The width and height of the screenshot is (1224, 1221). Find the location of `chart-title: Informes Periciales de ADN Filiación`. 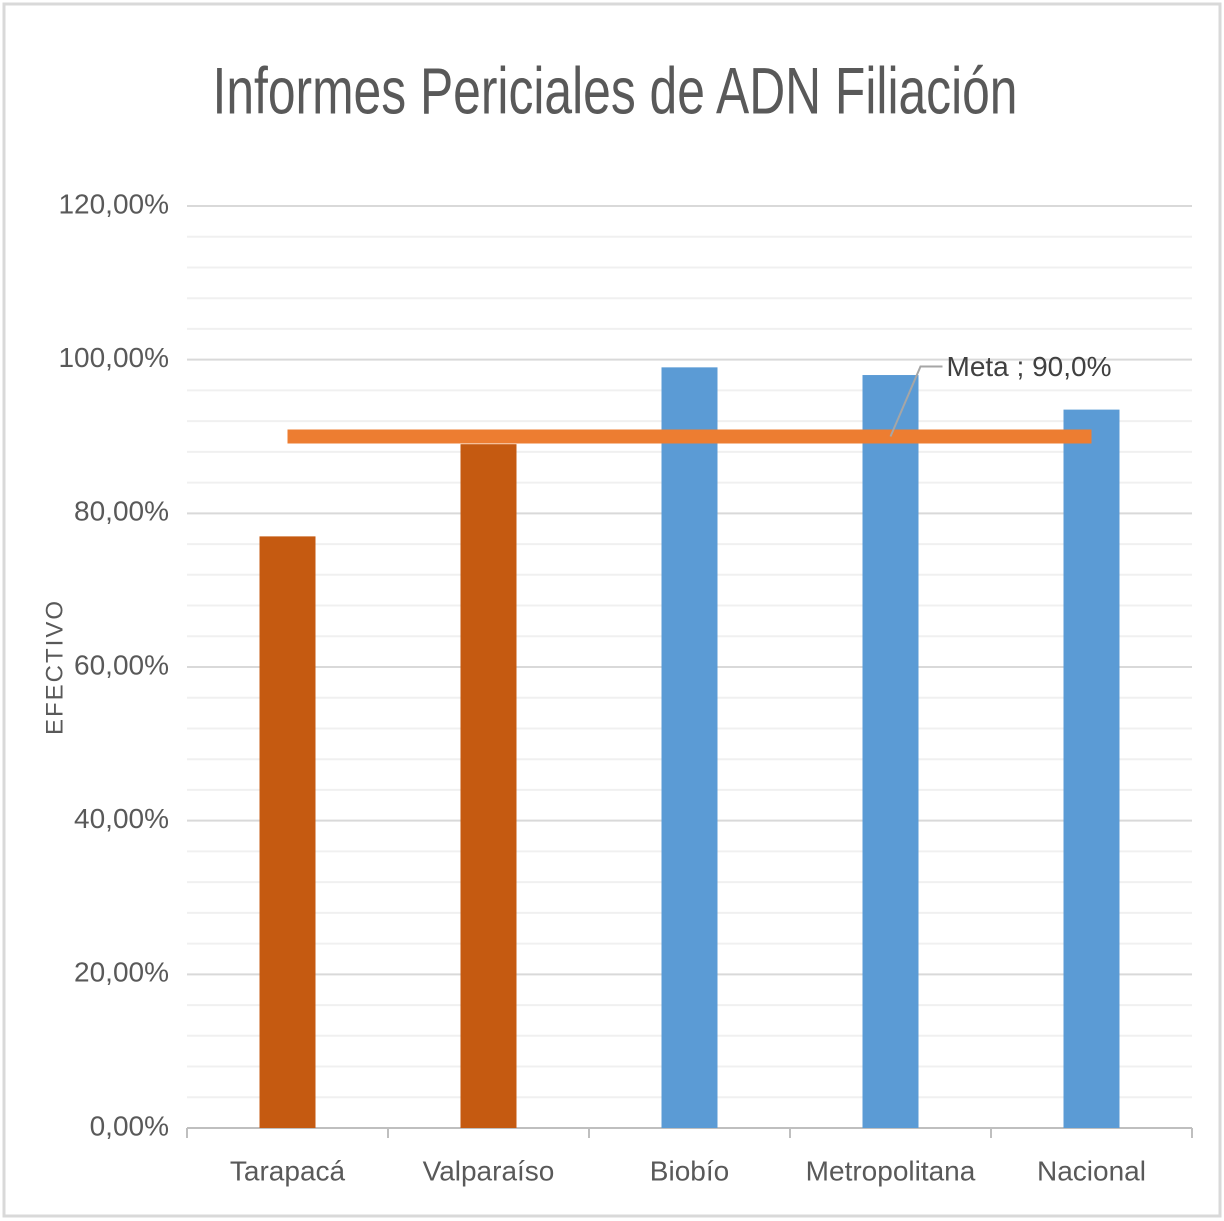

chart-title: Informes Periciales de ADN Filiación is located at coordinates (615, 90).